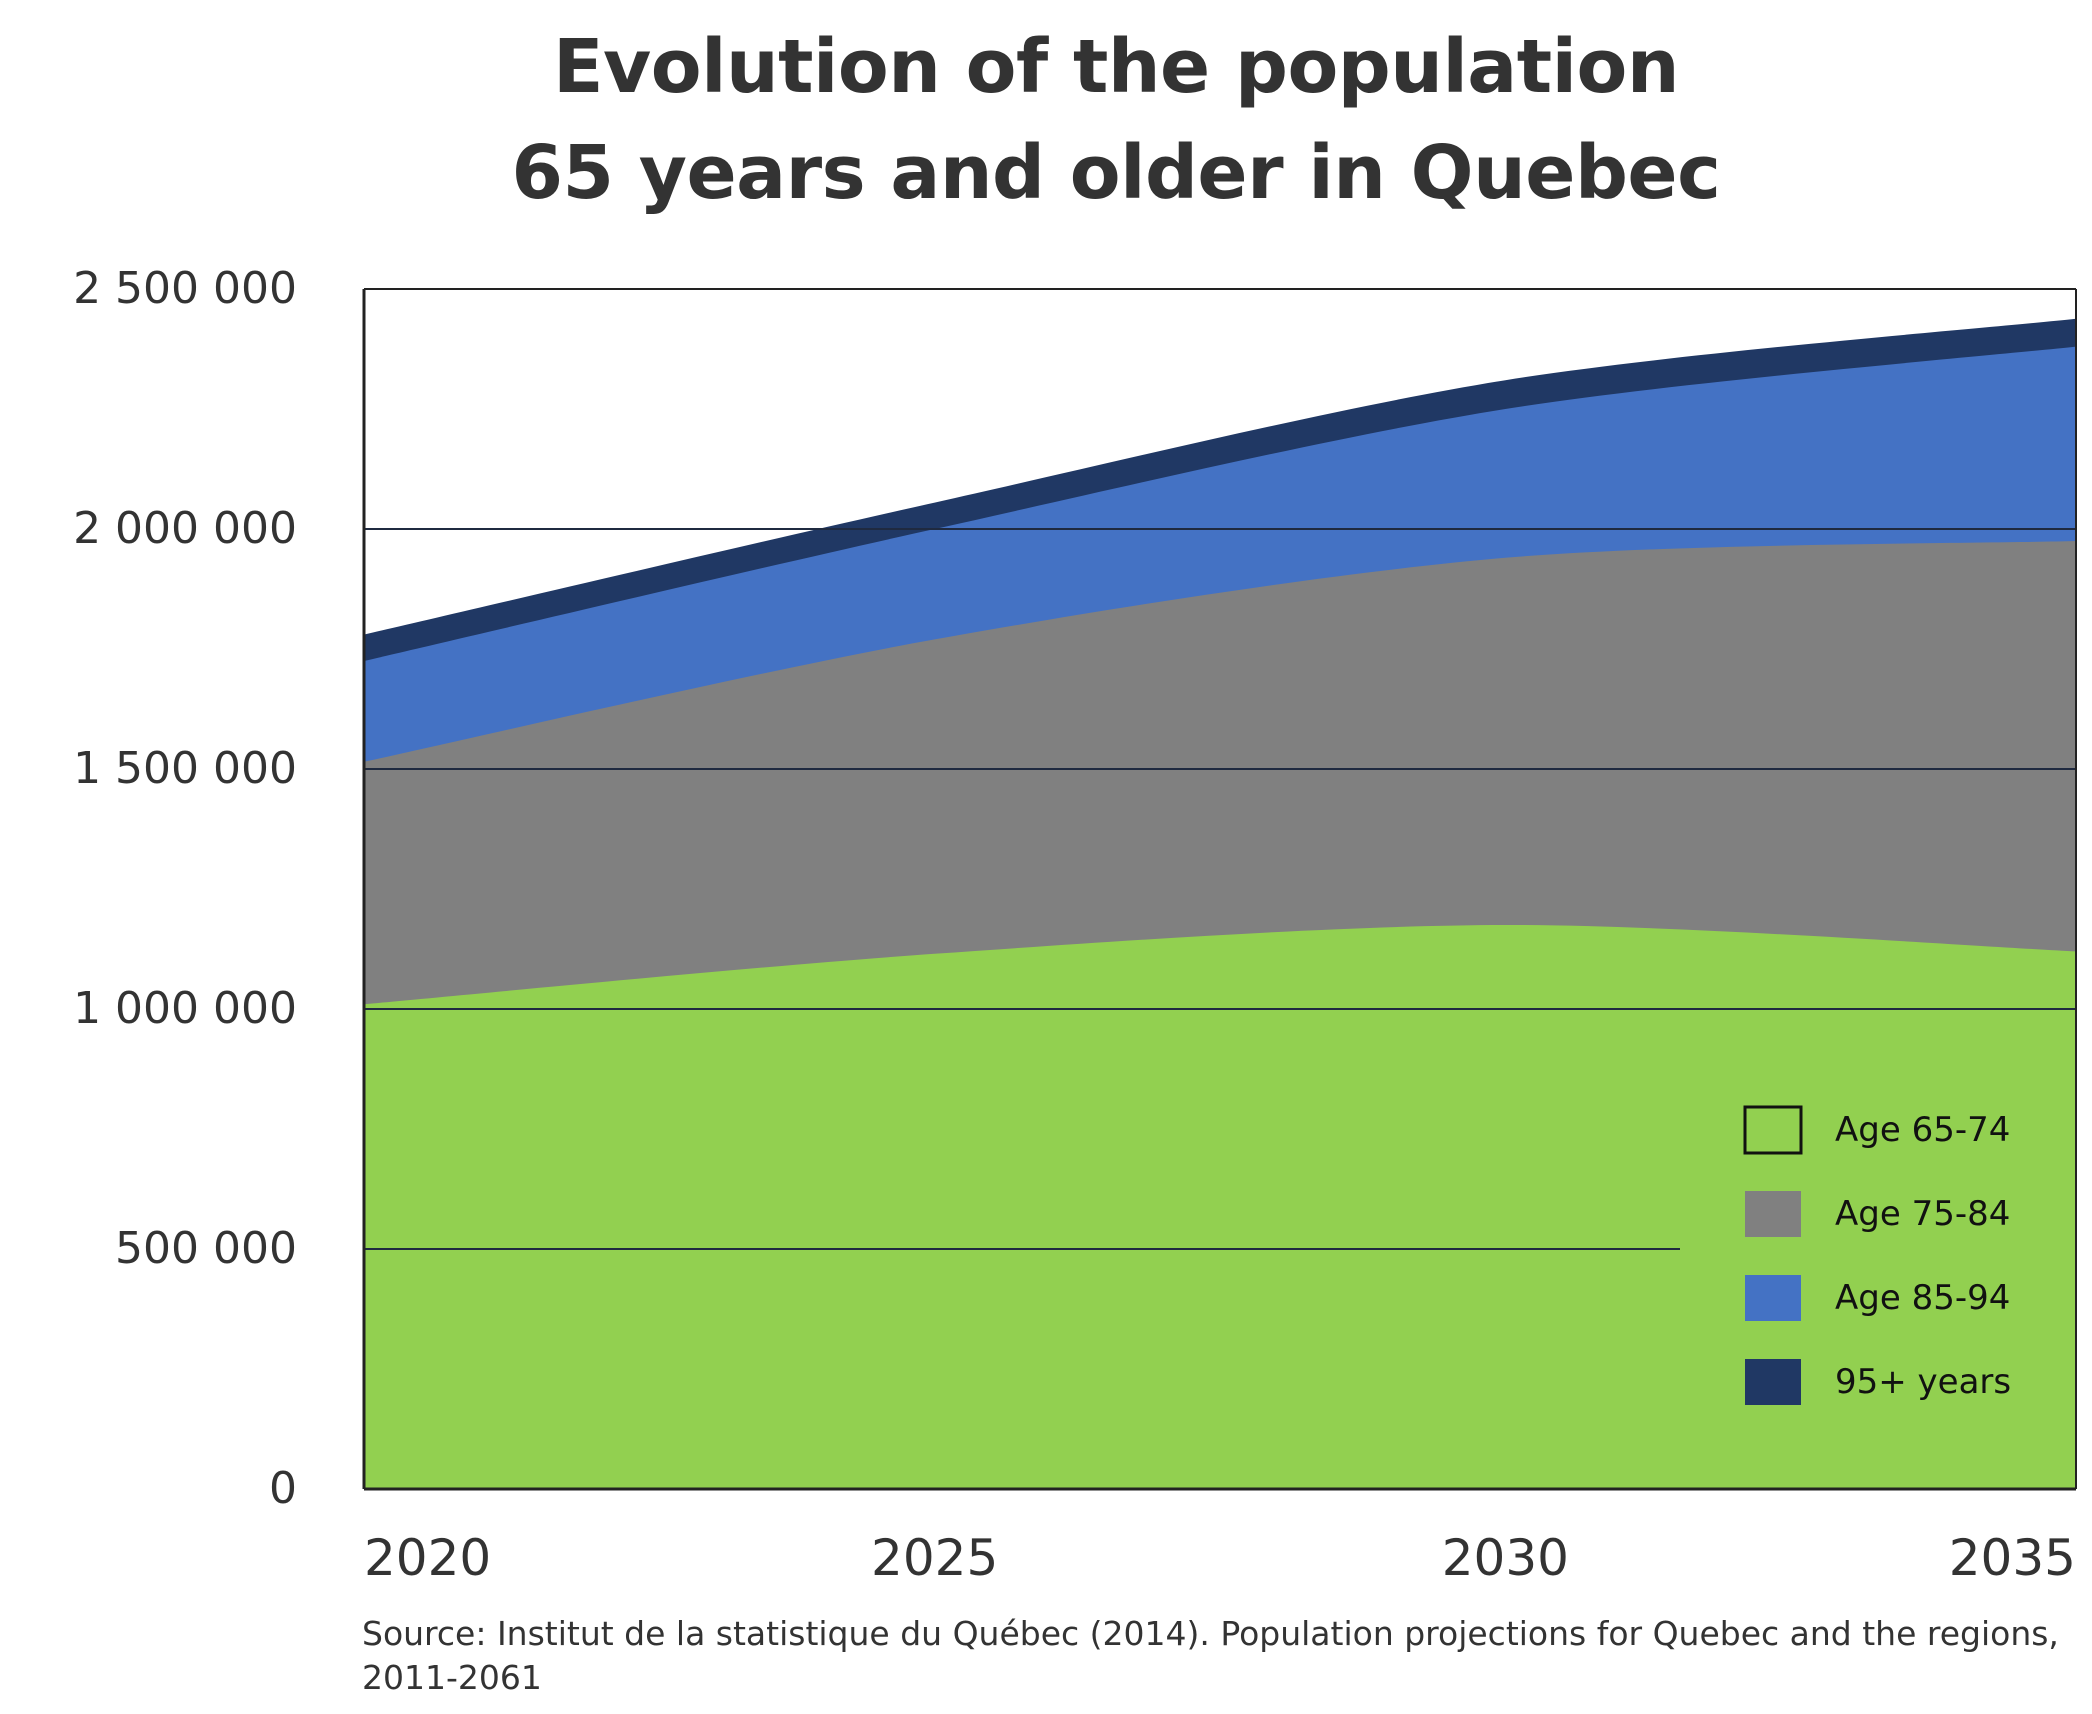 This screenshot has height=1714, width=2092. Describe the element at coordinates (934, 1558) in the screenshot. I see `x-tick-label: 2025` at that location.